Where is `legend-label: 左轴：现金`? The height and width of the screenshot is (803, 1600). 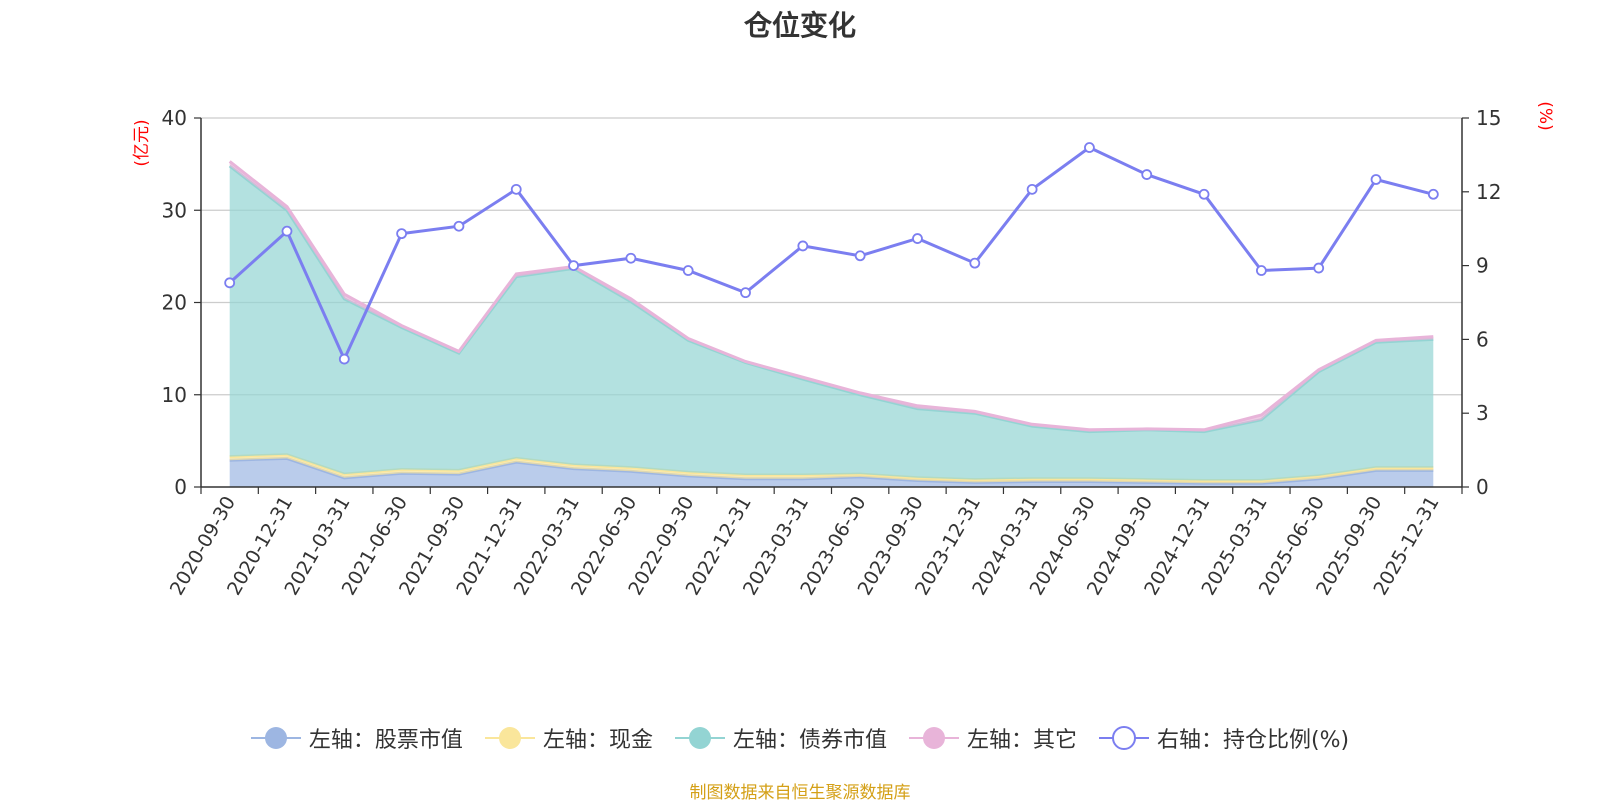 legend-label: 左轴：现金 is located at coordinates (597, 740).